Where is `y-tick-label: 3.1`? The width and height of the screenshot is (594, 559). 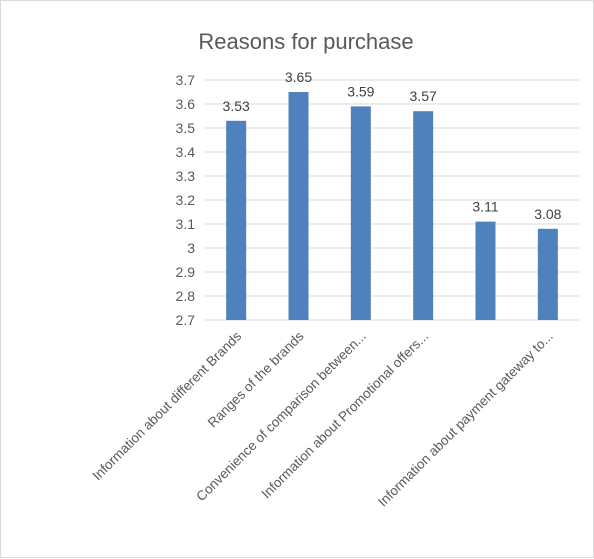
y-tick-label: 3.1 is located at coordinates (186, 224).